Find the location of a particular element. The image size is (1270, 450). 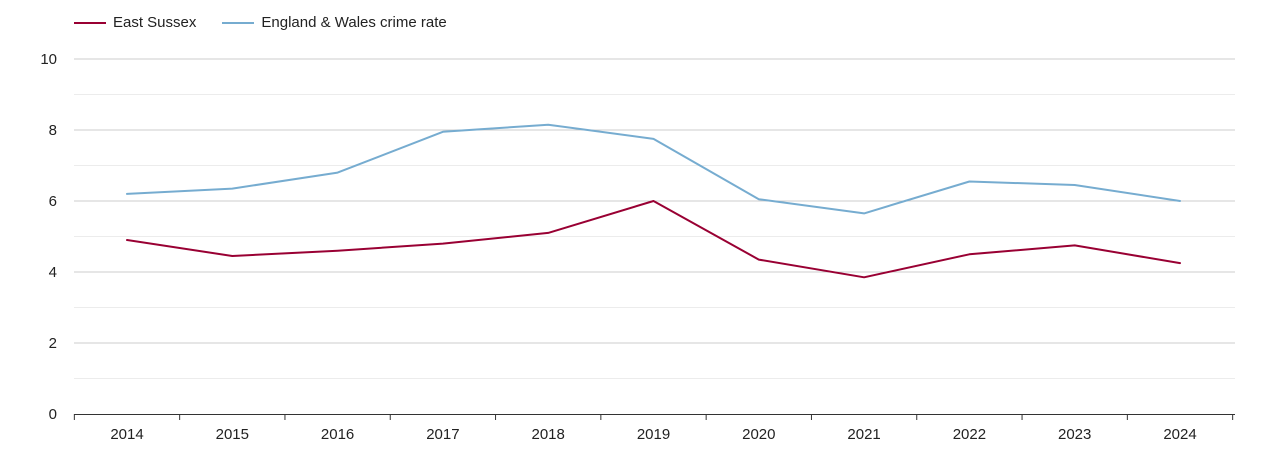

x-tick-label-2017: 2017 is located at coordinates (442, 434).